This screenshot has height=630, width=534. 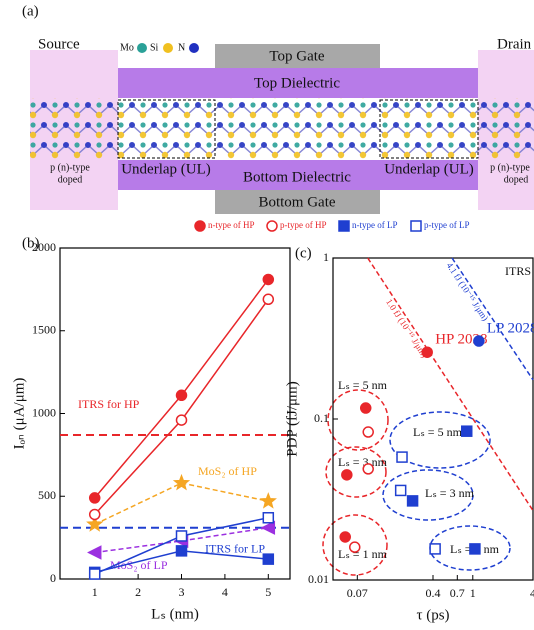 What do you see at coordinates (282, 129) in the screenshot?
I see `lattice` at bounding box center [282, 129].